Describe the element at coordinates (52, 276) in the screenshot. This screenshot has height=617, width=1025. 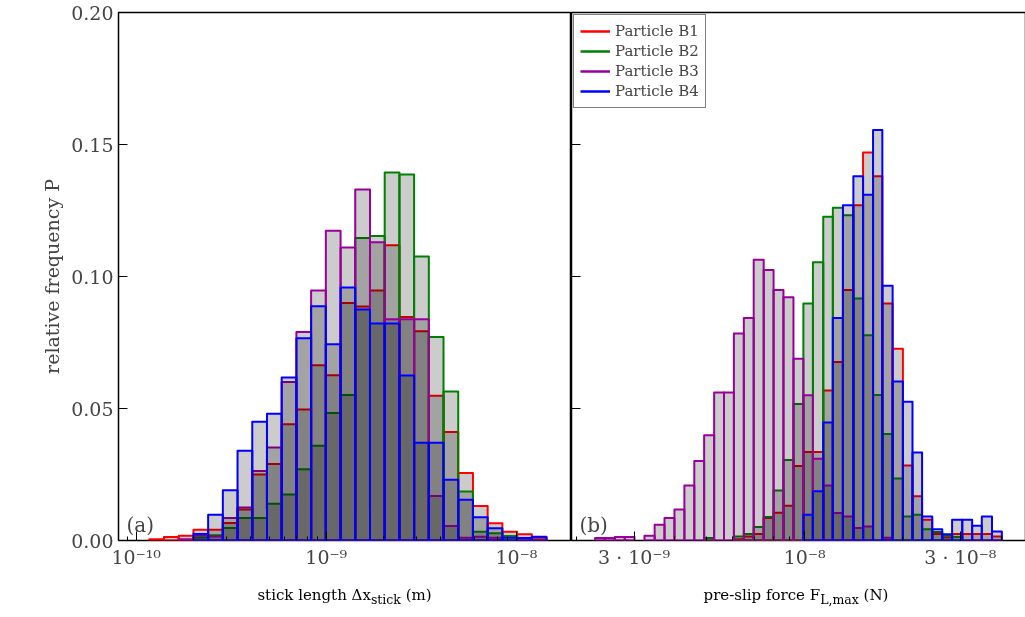
I see `y-axis-title: relative frequency P` at that location.